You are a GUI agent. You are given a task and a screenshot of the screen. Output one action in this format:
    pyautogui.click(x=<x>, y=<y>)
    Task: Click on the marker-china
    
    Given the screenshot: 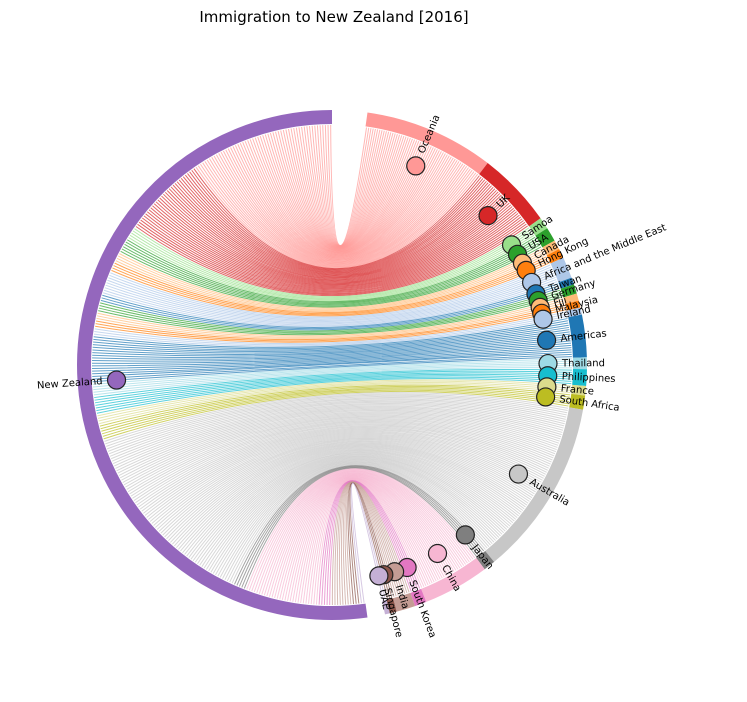 What is the action you would take?
    pyautogui.click(x=437, y=553)
    